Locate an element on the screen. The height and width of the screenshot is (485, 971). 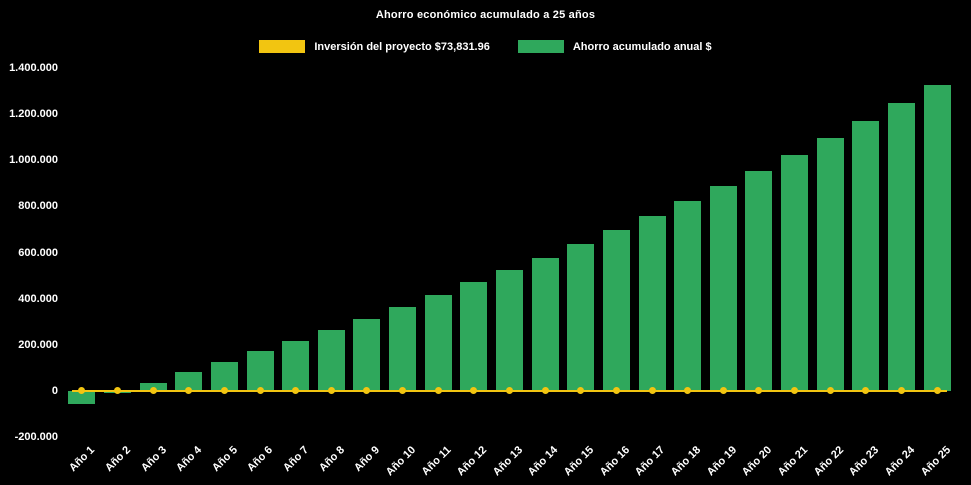
x-axis-label: Año 6 is located at coordinates (260, 459).